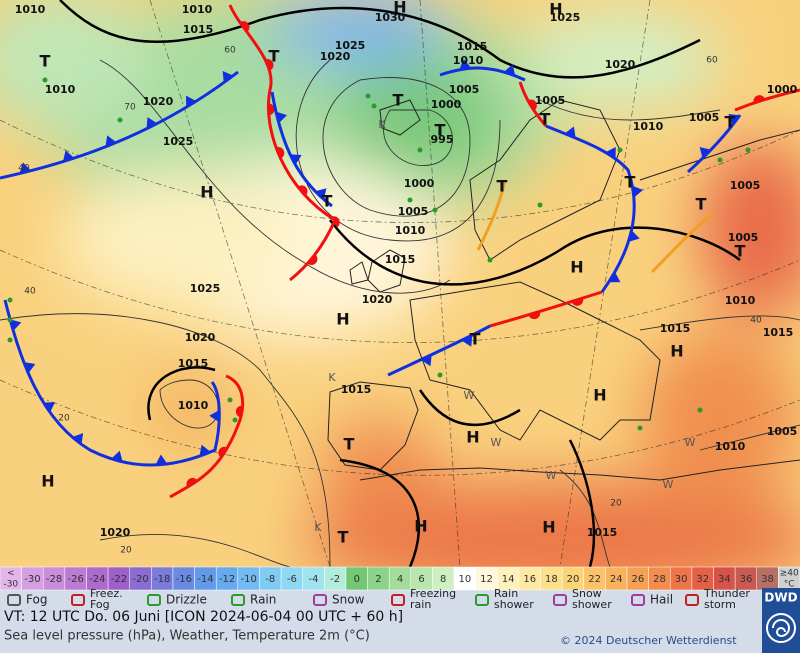 This screenshot has width=800, height=653. I want to click on scale-label: -22, so click(119, 579).